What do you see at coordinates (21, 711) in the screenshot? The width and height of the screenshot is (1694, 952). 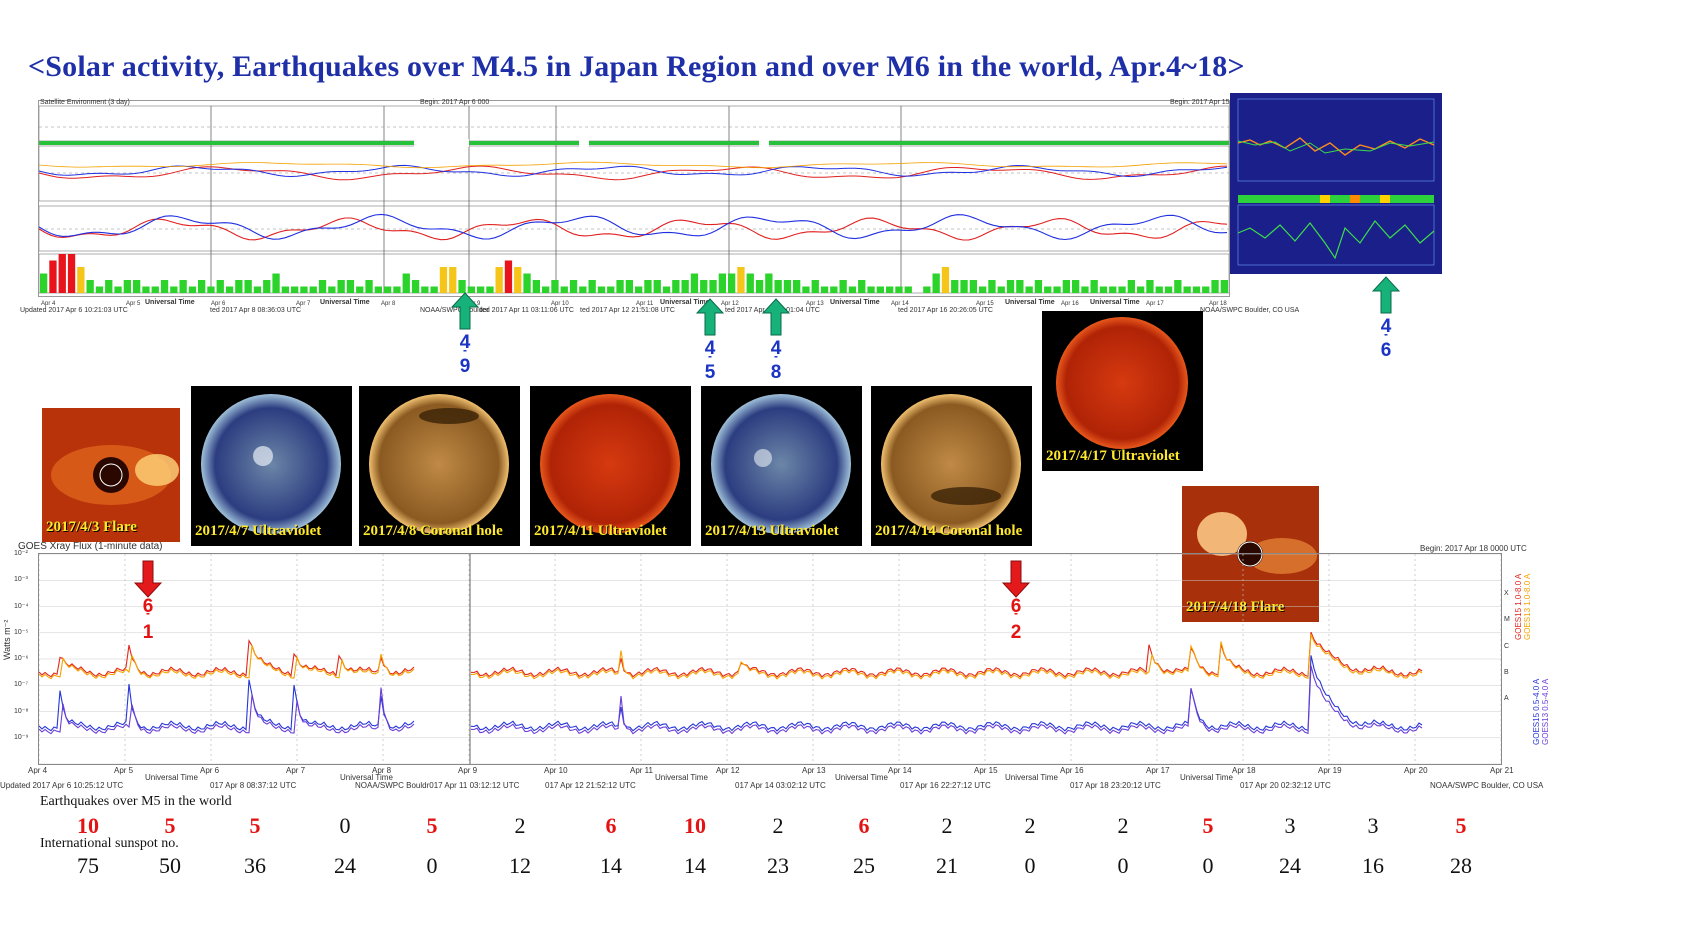 I see `xray-y-tick: 10⁻⁸` at bounding box center [21, 711].